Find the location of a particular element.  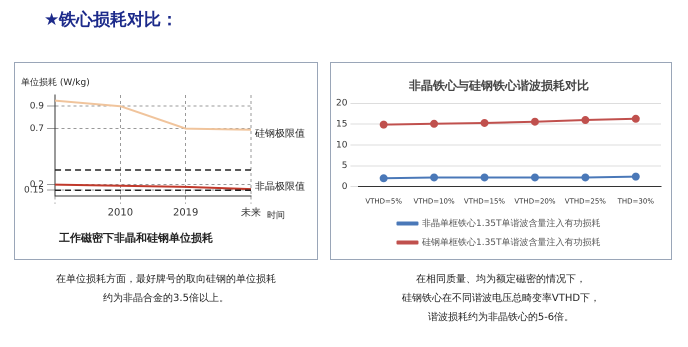

legend-label: 非晶单框铁心1.35T单谐波含量注入有功损耗 is located at coordinates (511, 223).